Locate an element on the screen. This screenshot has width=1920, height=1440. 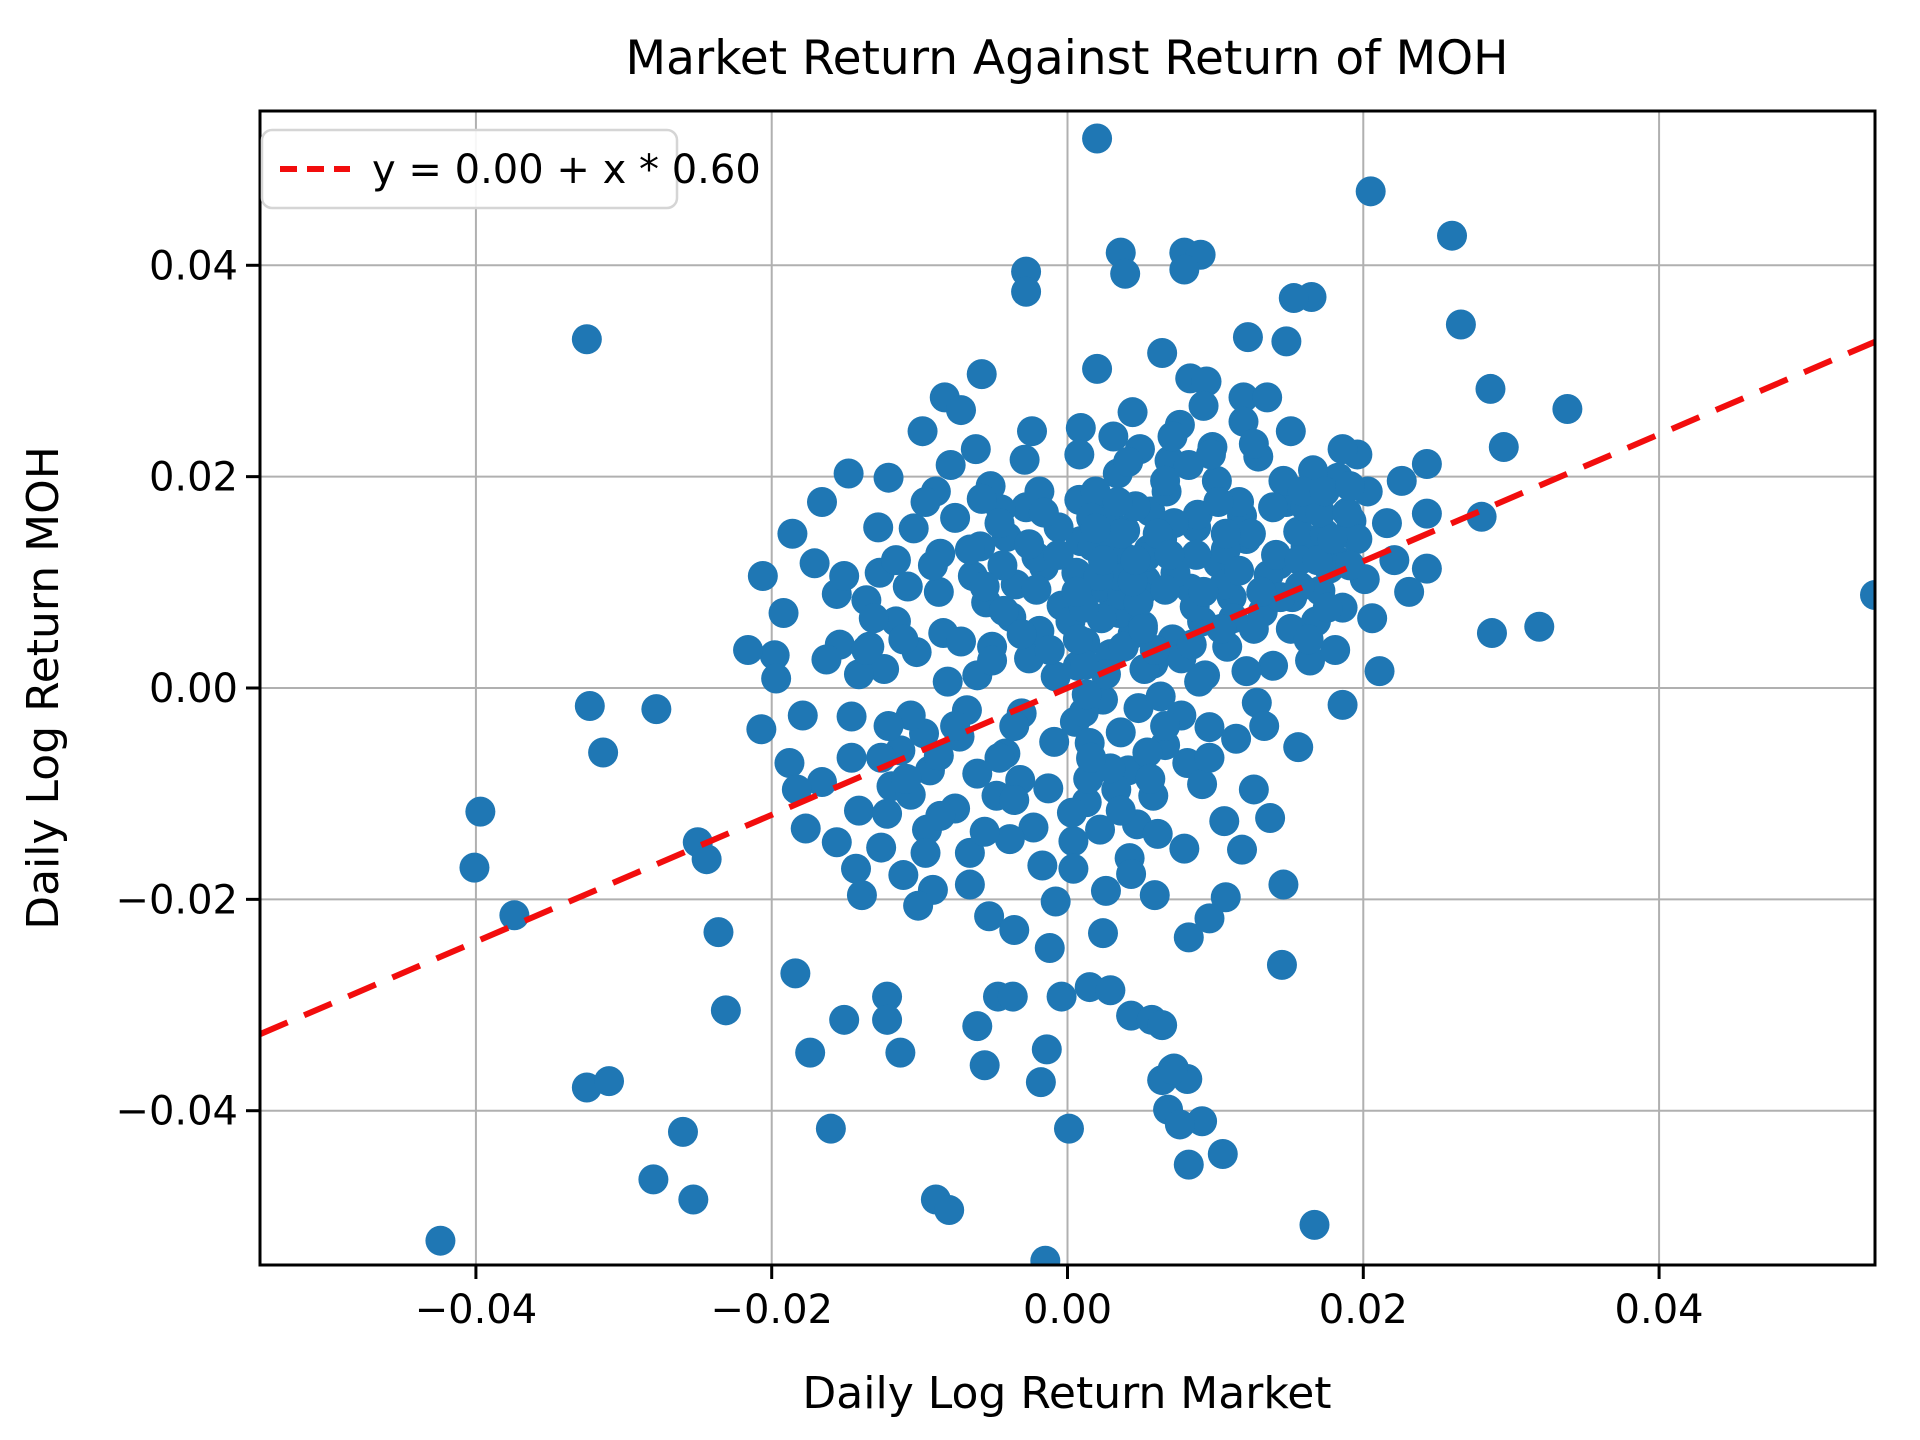
x-tick-label: 0.04 is located at coordinates (1659, 1310).